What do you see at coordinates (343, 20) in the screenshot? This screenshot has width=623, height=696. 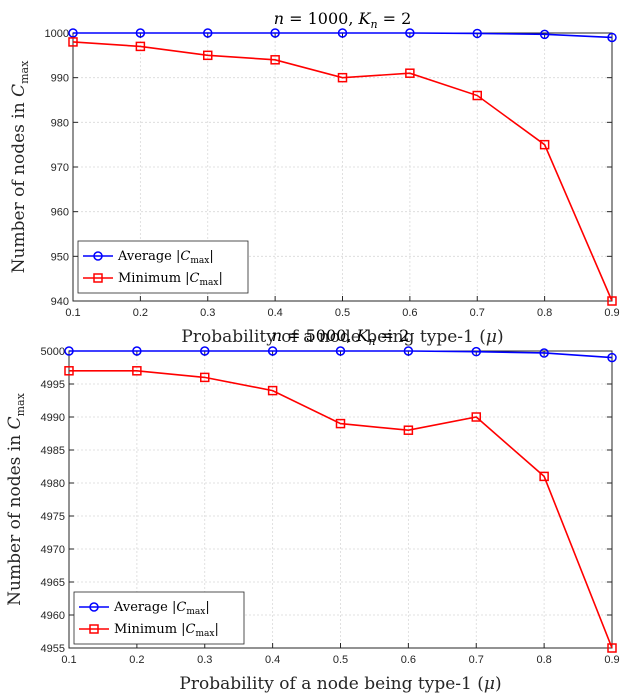 I see `chart-title: n = 1000, Kn = 2` at bounding box center [343, 20].